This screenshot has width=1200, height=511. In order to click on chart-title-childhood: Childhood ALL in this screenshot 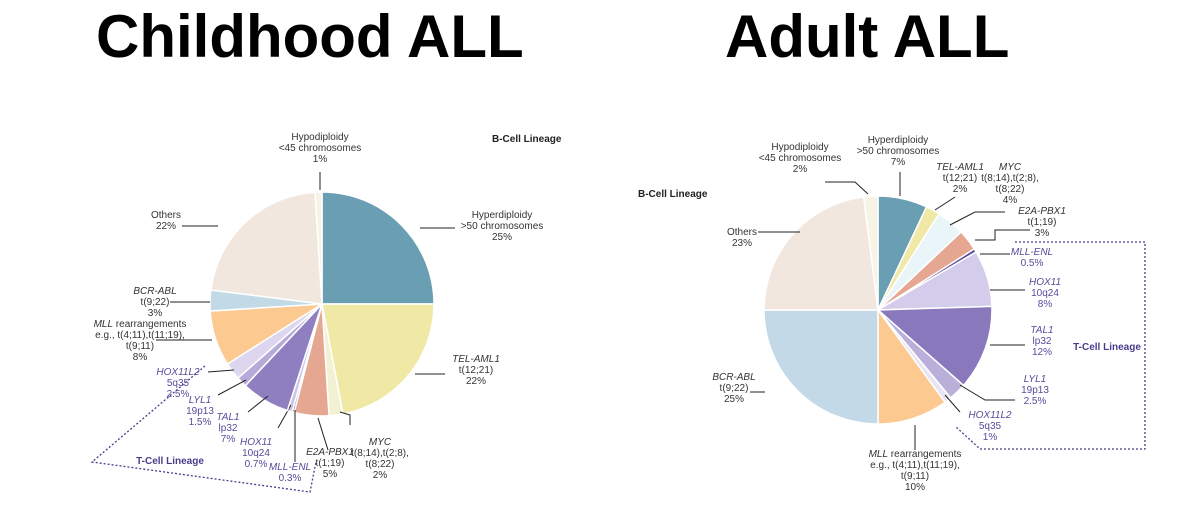, I will do `click(310, 36)`.